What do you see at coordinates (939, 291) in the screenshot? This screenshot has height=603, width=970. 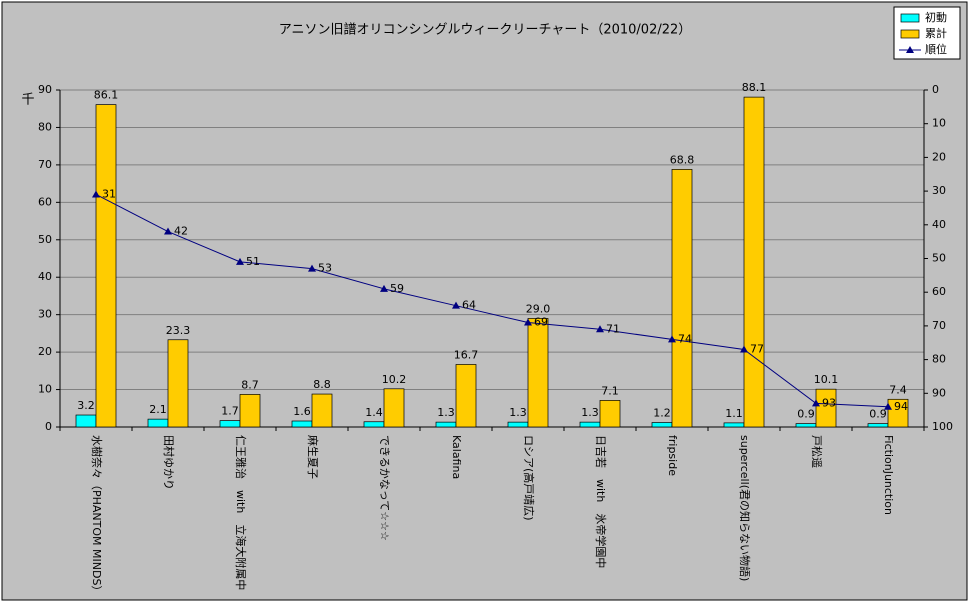 I see `y2-tick-label: 60` at bounding box center [939, 291].